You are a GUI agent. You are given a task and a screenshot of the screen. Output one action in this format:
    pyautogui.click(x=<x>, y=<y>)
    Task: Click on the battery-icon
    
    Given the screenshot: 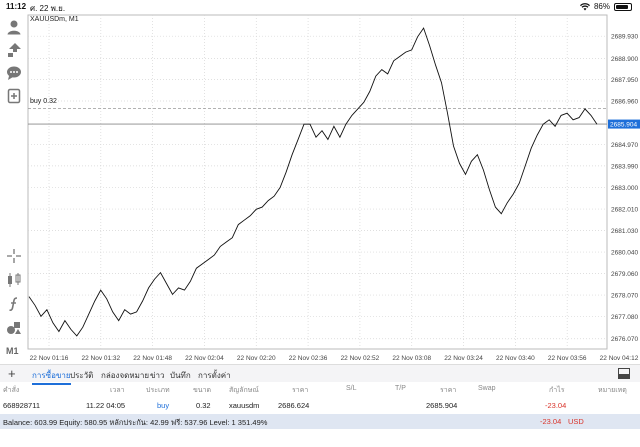 What is the action you would take?
    pyautogui.click(x=623, y=6)
    